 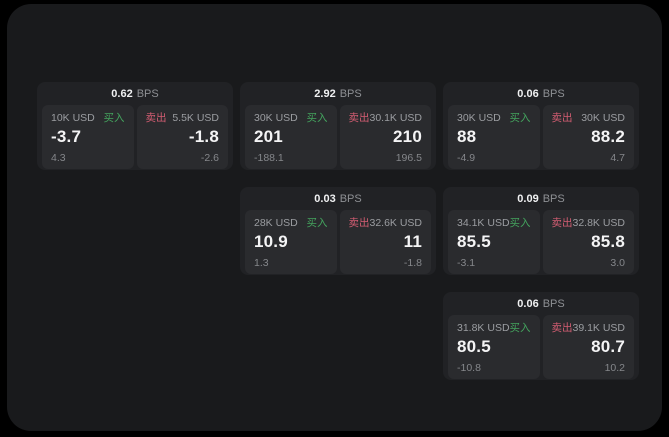 I want to click on buy-quote-tile: 28K USD 买入 10.9 1.3, so click(x=291, y=242).